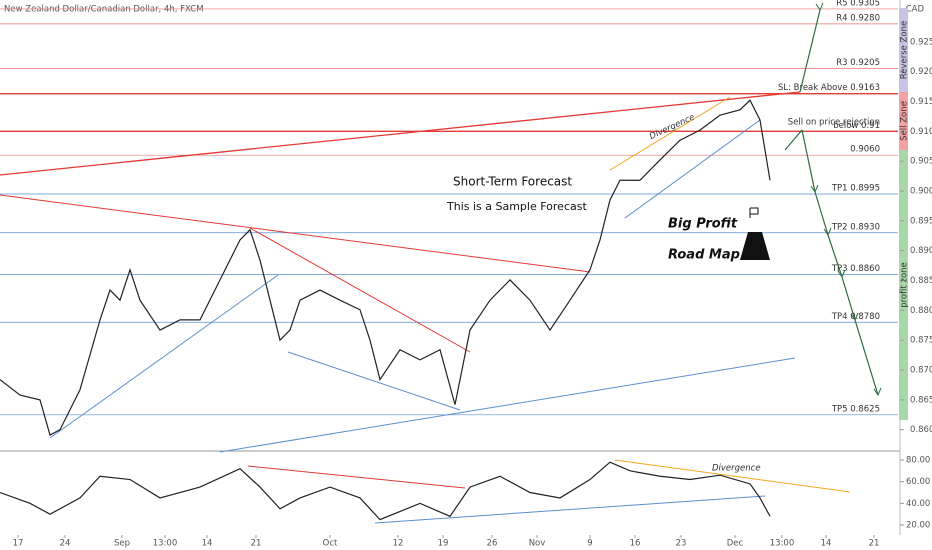  I want to click on road-icon, so click(755, 246).